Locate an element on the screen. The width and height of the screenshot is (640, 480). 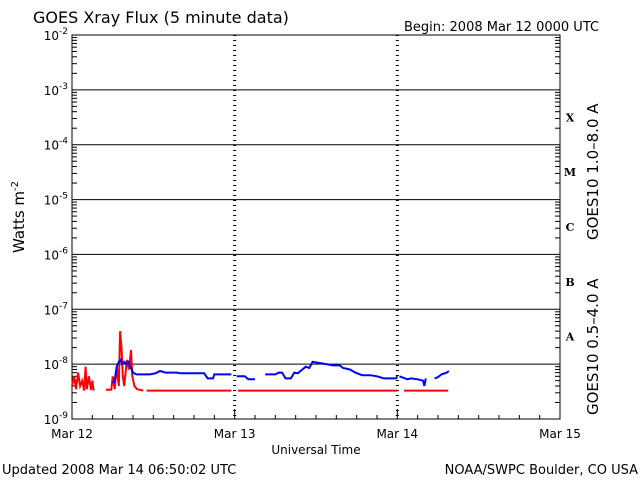
flare-class-label: C is located at coordinates (570, 227).